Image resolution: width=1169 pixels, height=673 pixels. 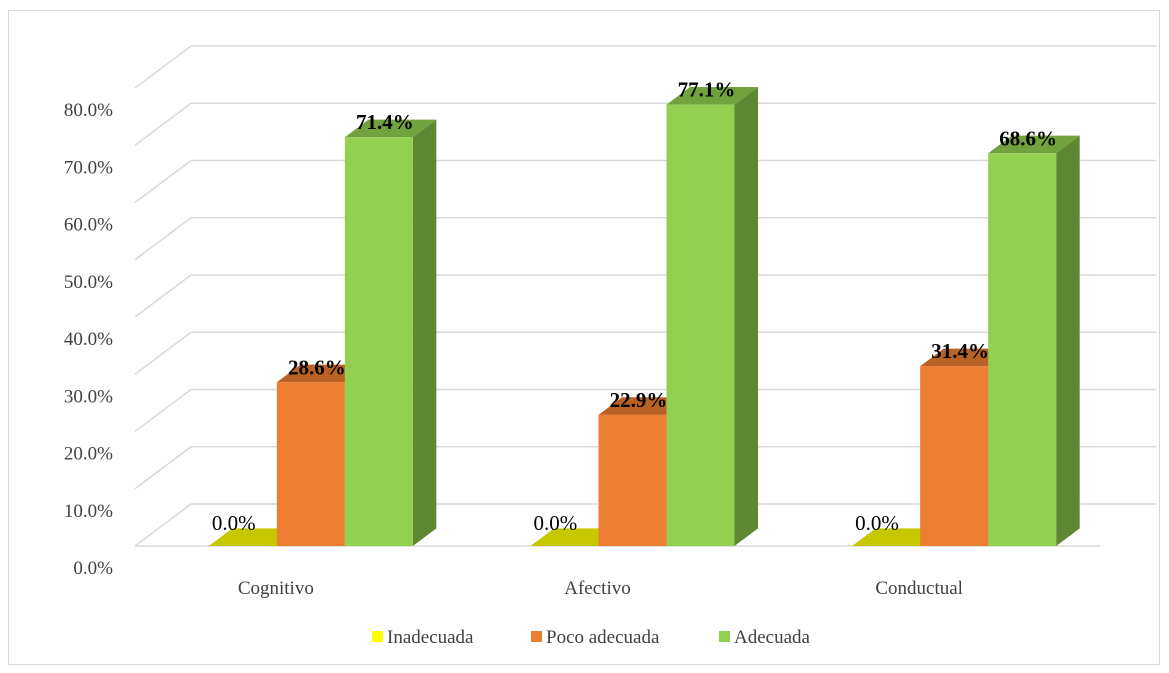 I want to click on y-tick-label: 40.0%, so click(x=88, y=339).